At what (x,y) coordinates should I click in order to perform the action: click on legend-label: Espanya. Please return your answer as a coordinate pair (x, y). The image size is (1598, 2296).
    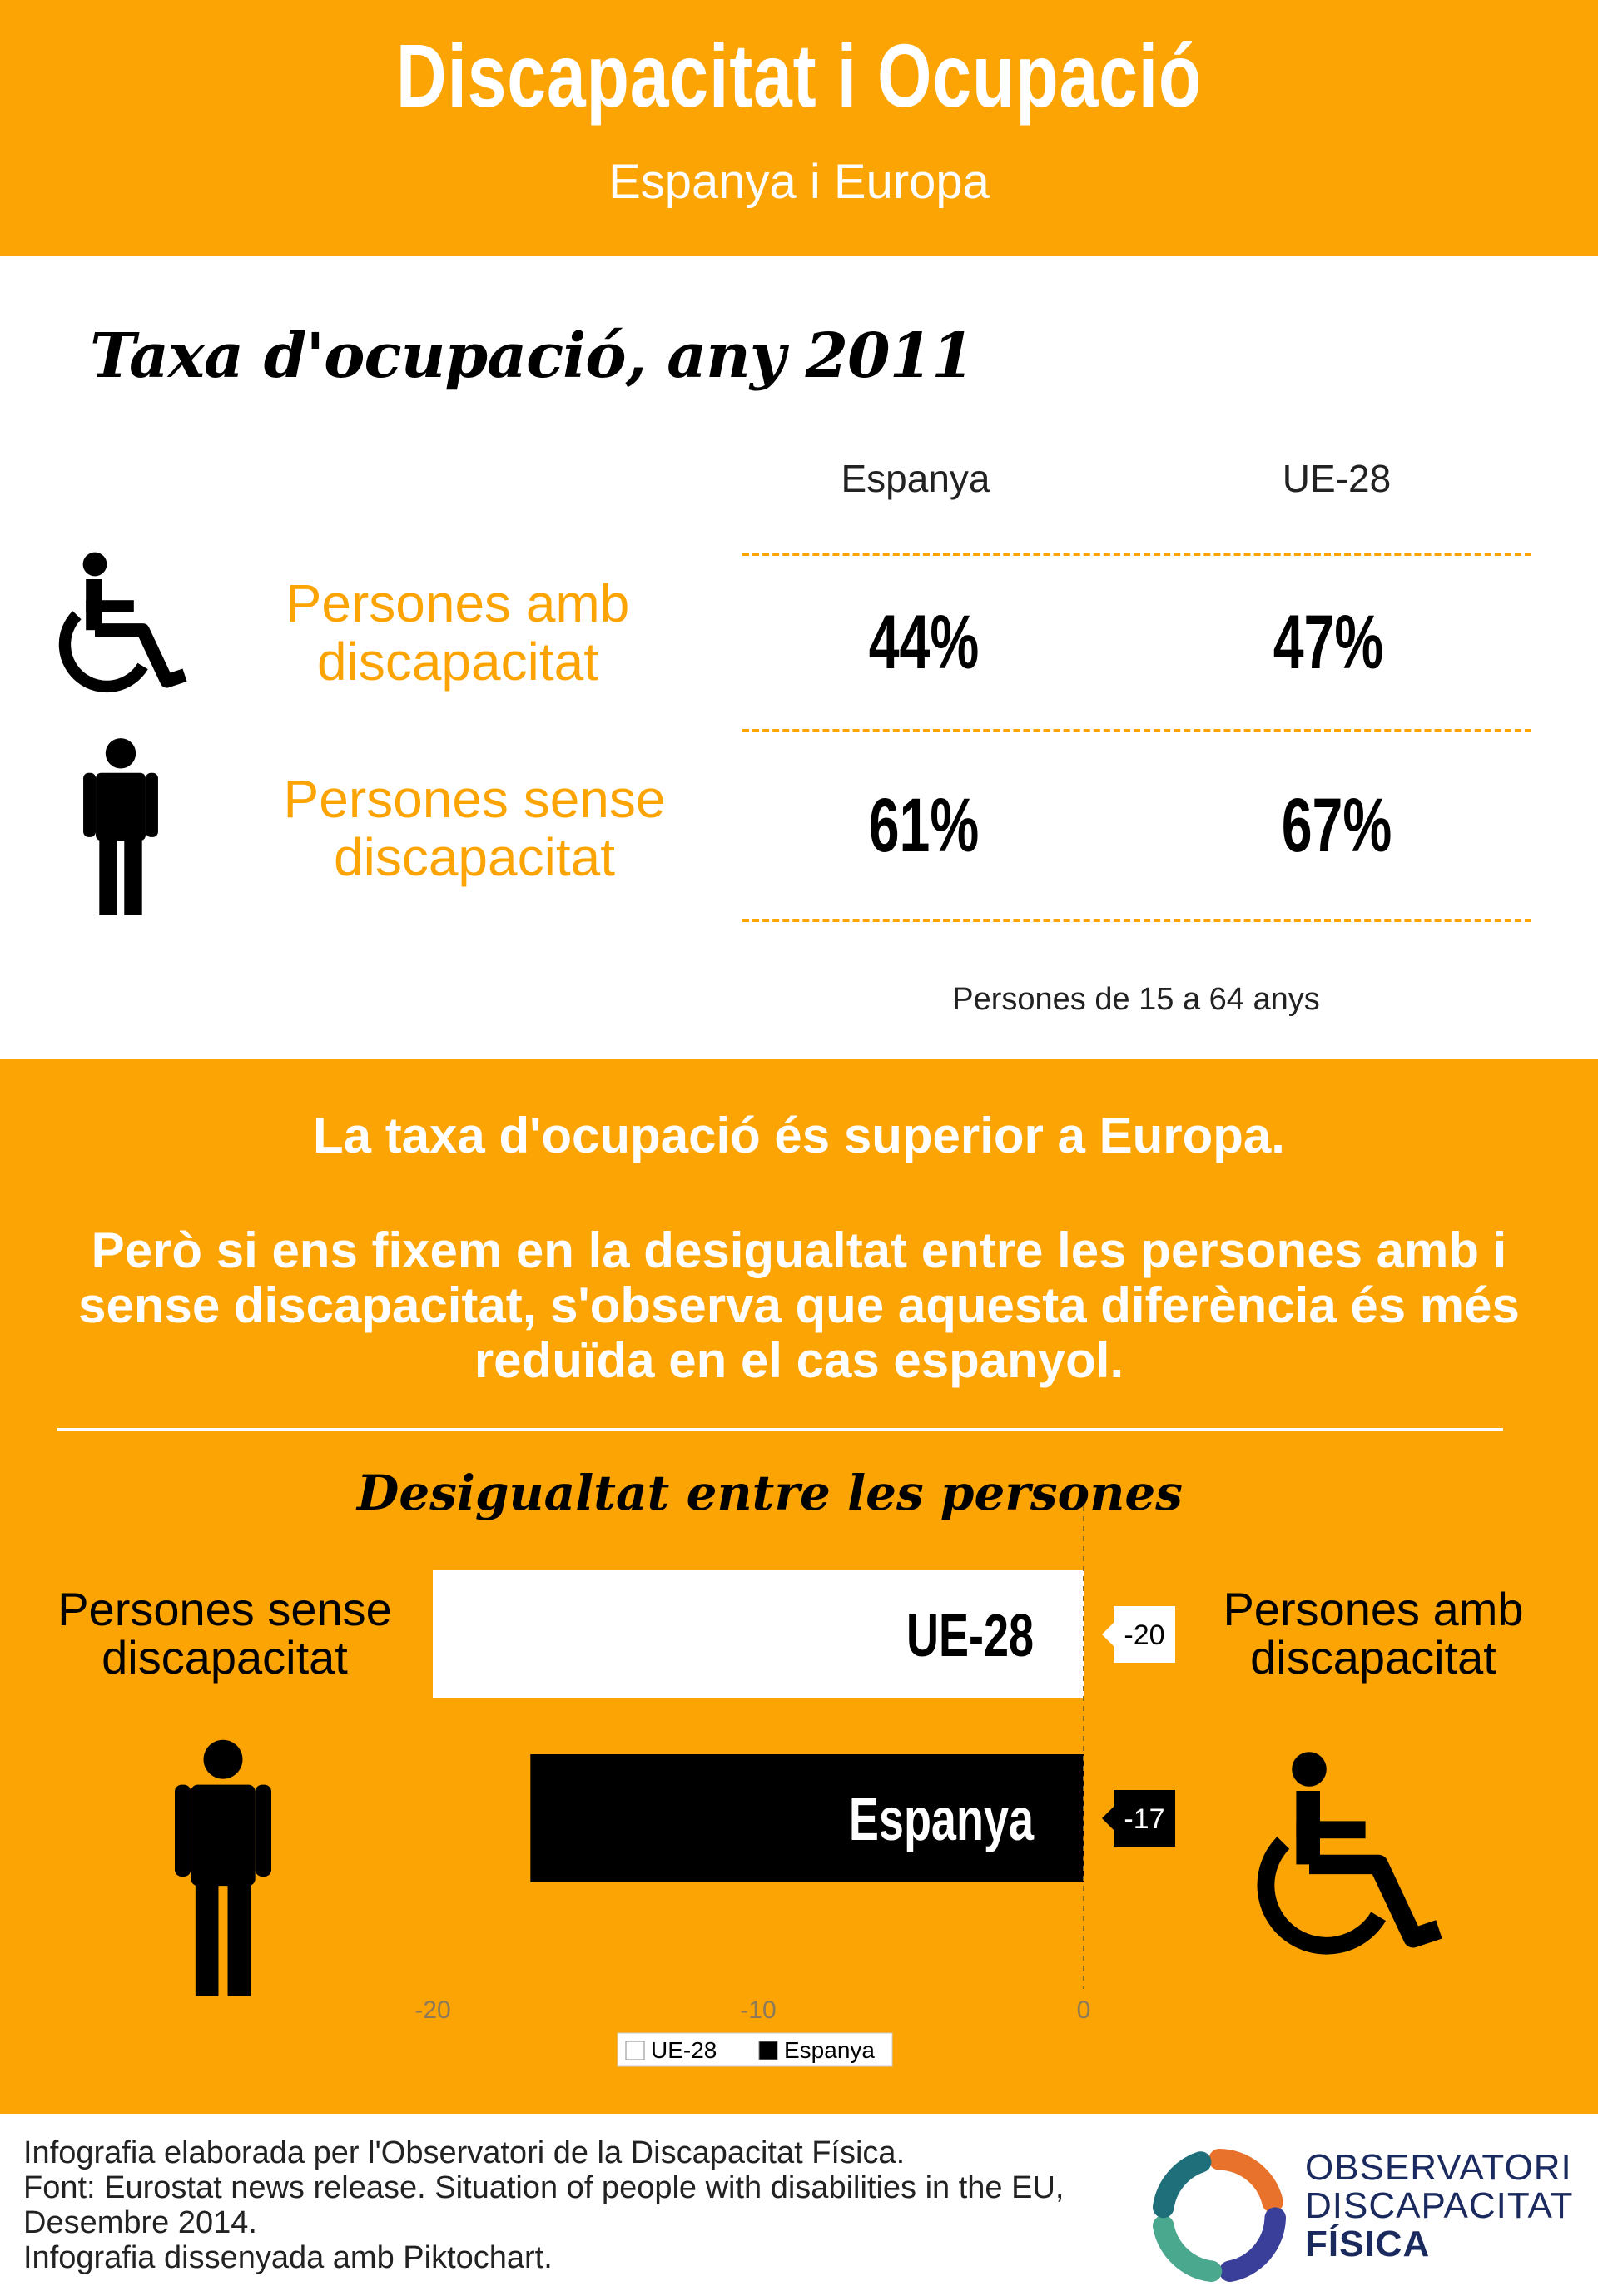
    Looking at the image, I should click on (829, 2050).